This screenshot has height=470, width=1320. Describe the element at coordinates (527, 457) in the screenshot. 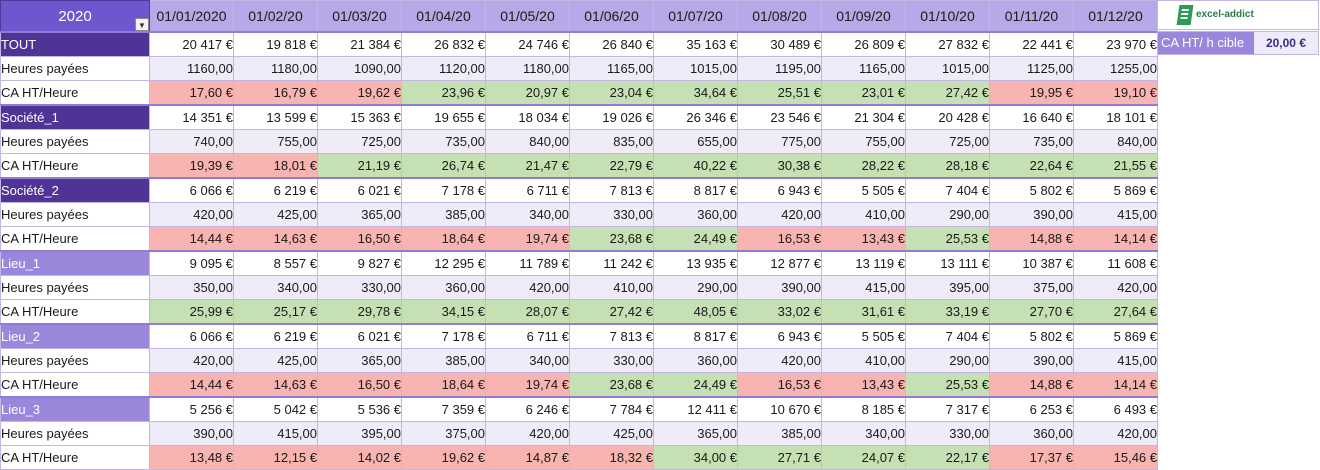

I see `ratio-cell: 14,87 €` at that location.